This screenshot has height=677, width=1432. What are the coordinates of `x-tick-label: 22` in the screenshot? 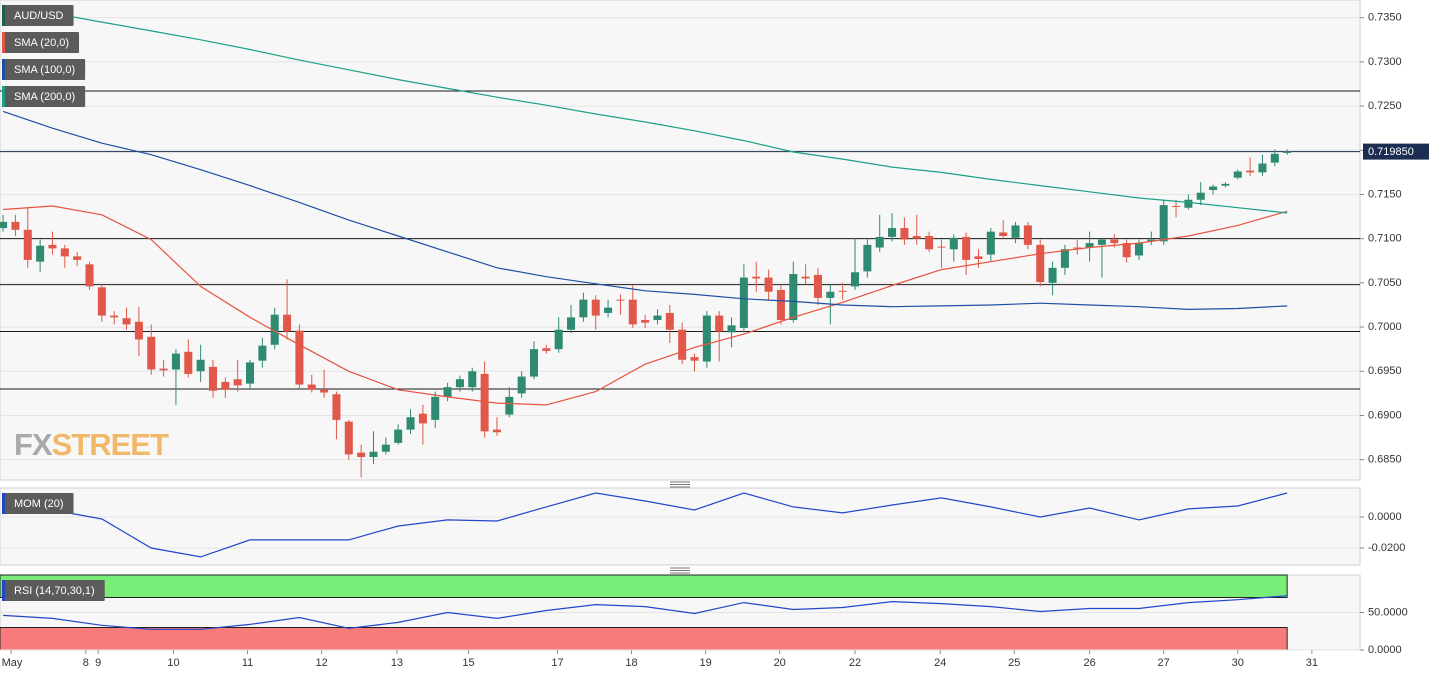 It's located at (855, 663).